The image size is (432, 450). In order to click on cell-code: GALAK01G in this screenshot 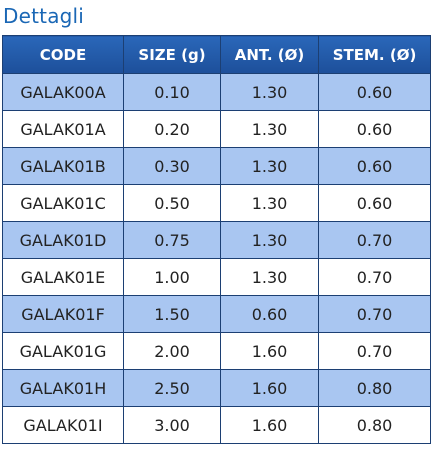, I will do `click(63, 351)`.